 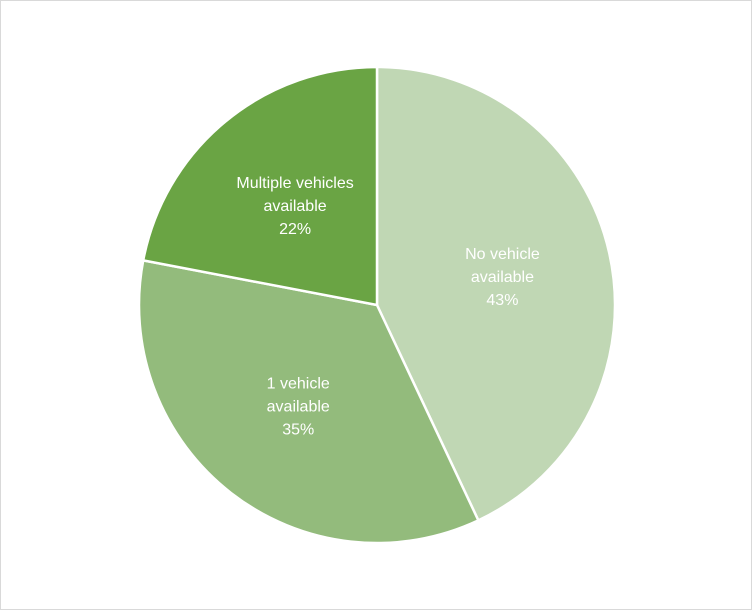 What do you see at coordinates (298, 384) in the screenshot?
I see `slice-category-label: 1 vehicle` at bounding box center [298, 384].